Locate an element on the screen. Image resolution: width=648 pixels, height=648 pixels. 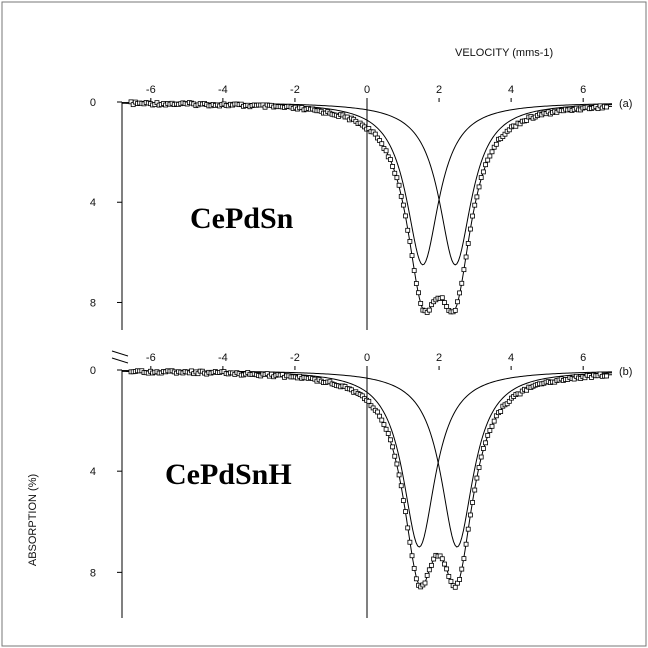
x-axis-title: VELOCITY (mms-1) is located at coordinates (504, 53).